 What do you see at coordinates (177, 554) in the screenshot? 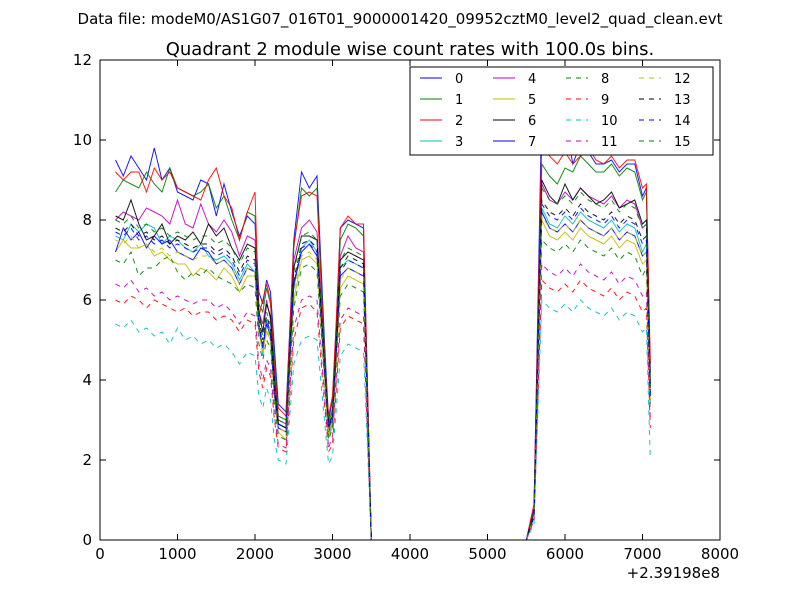
I see `x-tick-label: 1000` at bounding box center [177, 554].